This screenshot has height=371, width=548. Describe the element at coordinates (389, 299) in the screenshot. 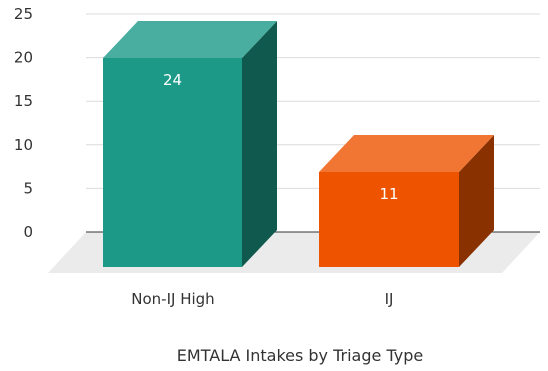

I see `x-category-label: IJ` at that location.